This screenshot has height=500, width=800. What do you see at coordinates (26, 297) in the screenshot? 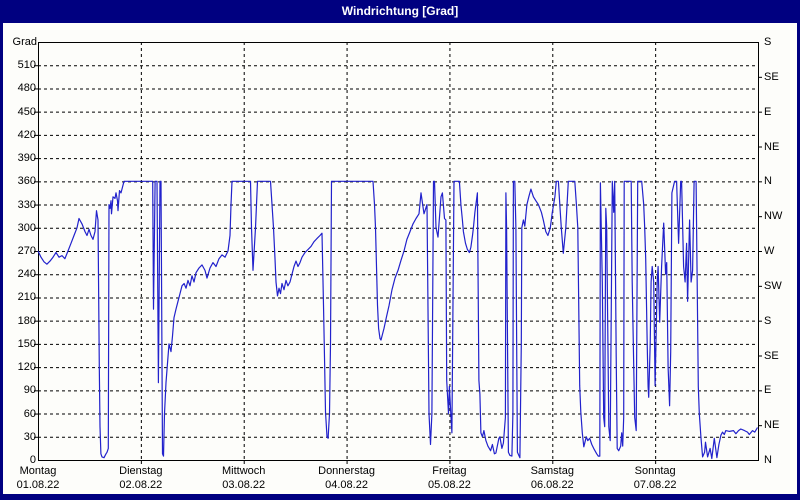
I see `y-tick-label-left: 210` at bounding box center [26, 297].